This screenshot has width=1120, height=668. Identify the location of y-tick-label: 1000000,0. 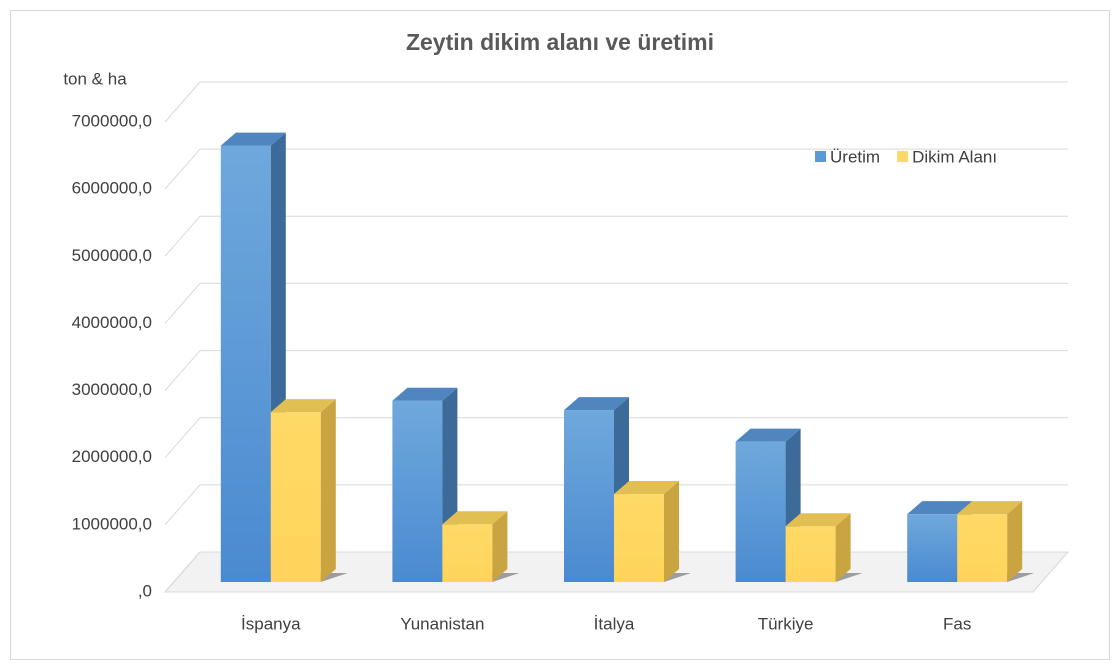
(112, 523).